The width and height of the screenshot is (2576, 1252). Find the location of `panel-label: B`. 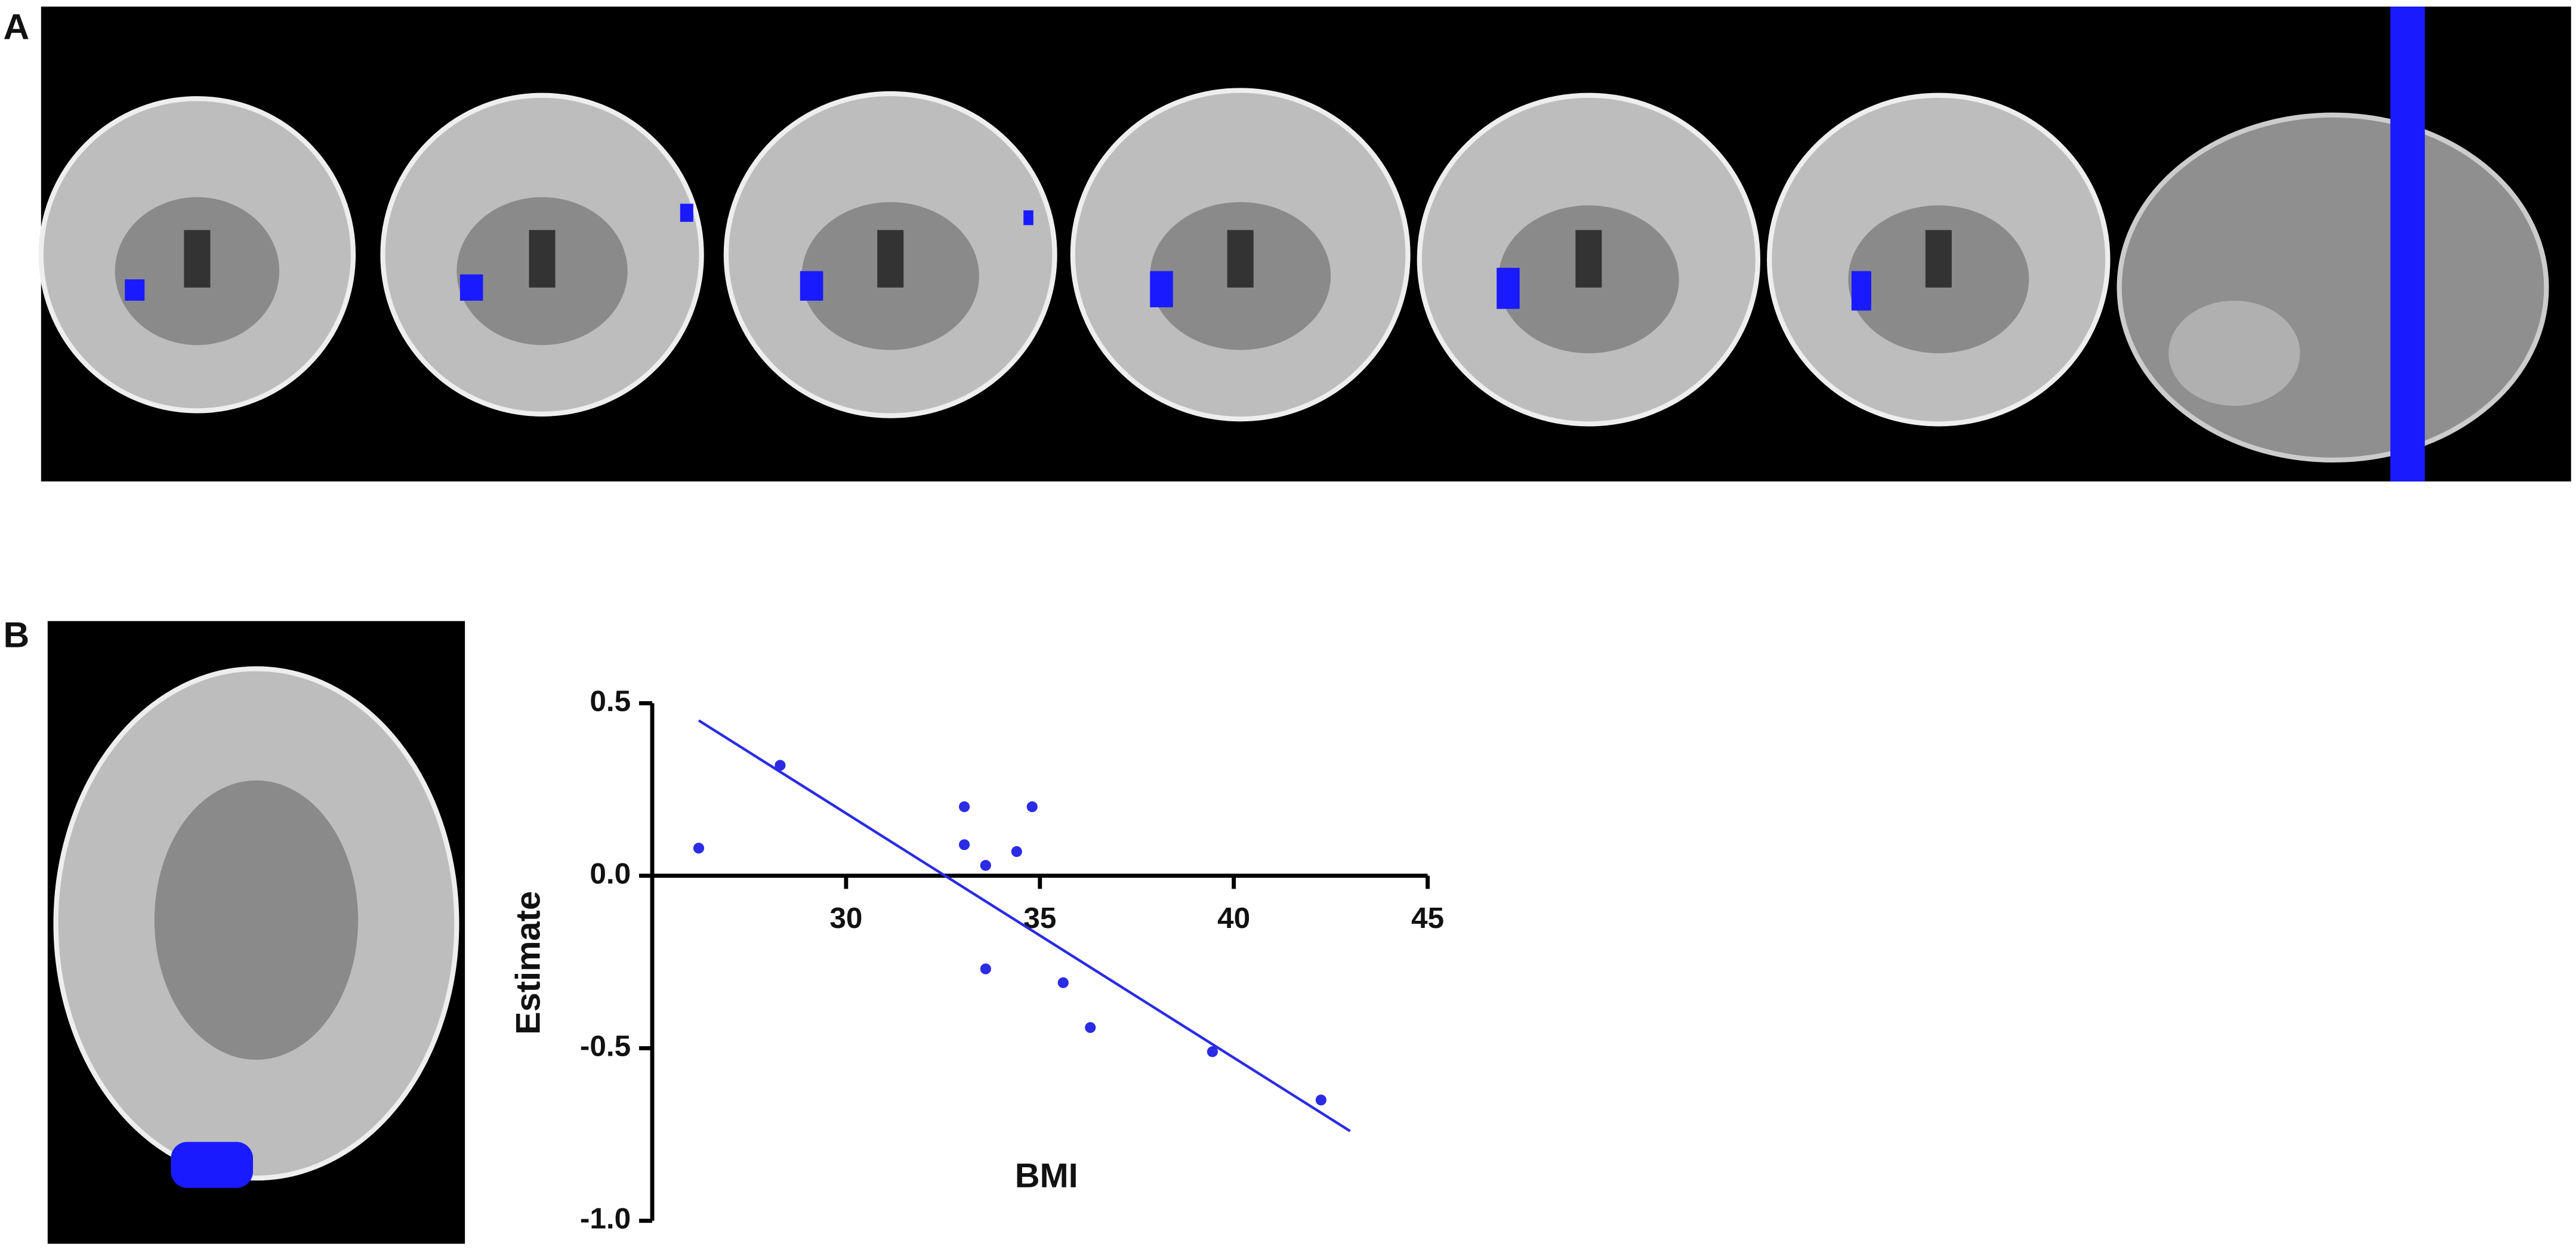

panel-label: B is located at coordinates (17, 634).